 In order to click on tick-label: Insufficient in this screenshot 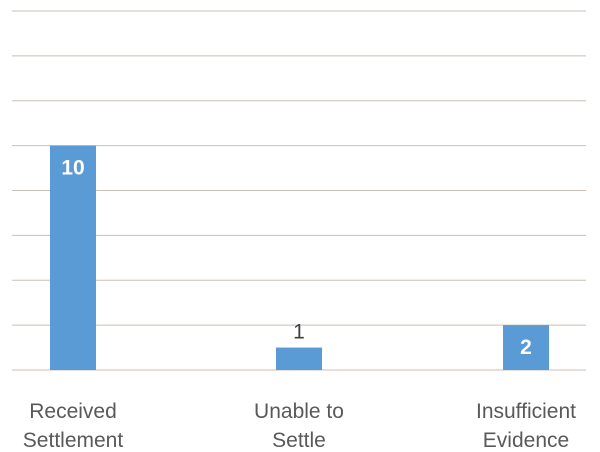, I will do `click(526, 411)`.